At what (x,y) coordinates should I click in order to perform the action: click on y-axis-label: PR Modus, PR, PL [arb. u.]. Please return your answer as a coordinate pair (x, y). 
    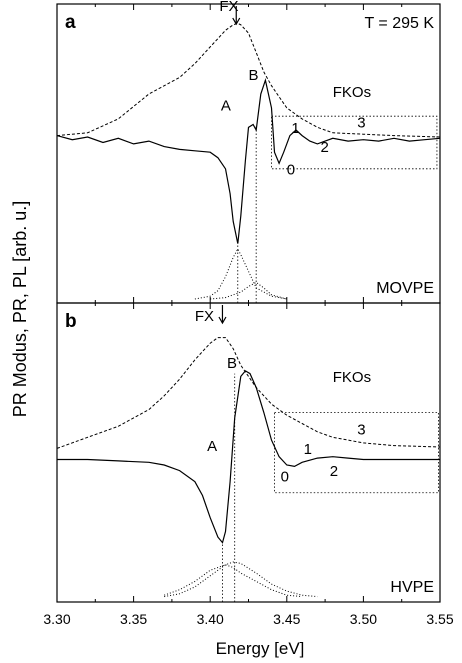
    Looking at the image, I should click on (20, 309).